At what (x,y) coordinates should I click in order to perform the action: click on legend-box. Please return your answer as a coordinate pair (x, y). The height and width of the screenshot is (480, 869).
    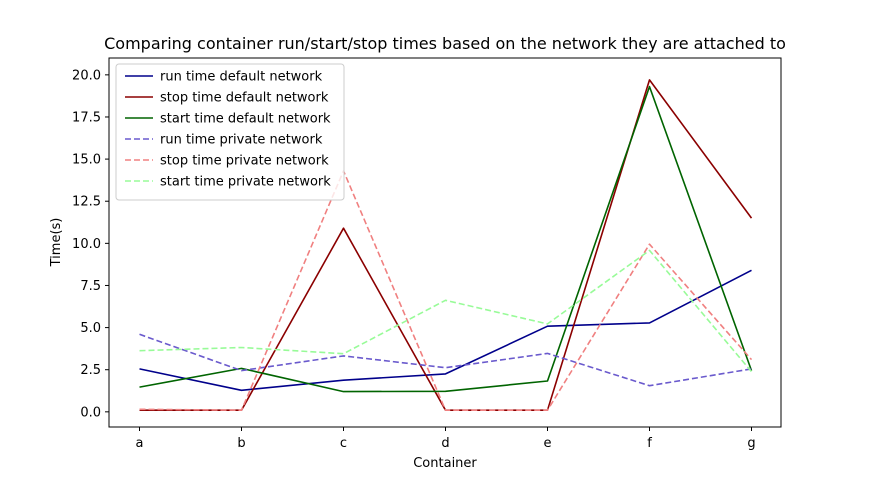
    Looking at the image, I should click on (230, 132).